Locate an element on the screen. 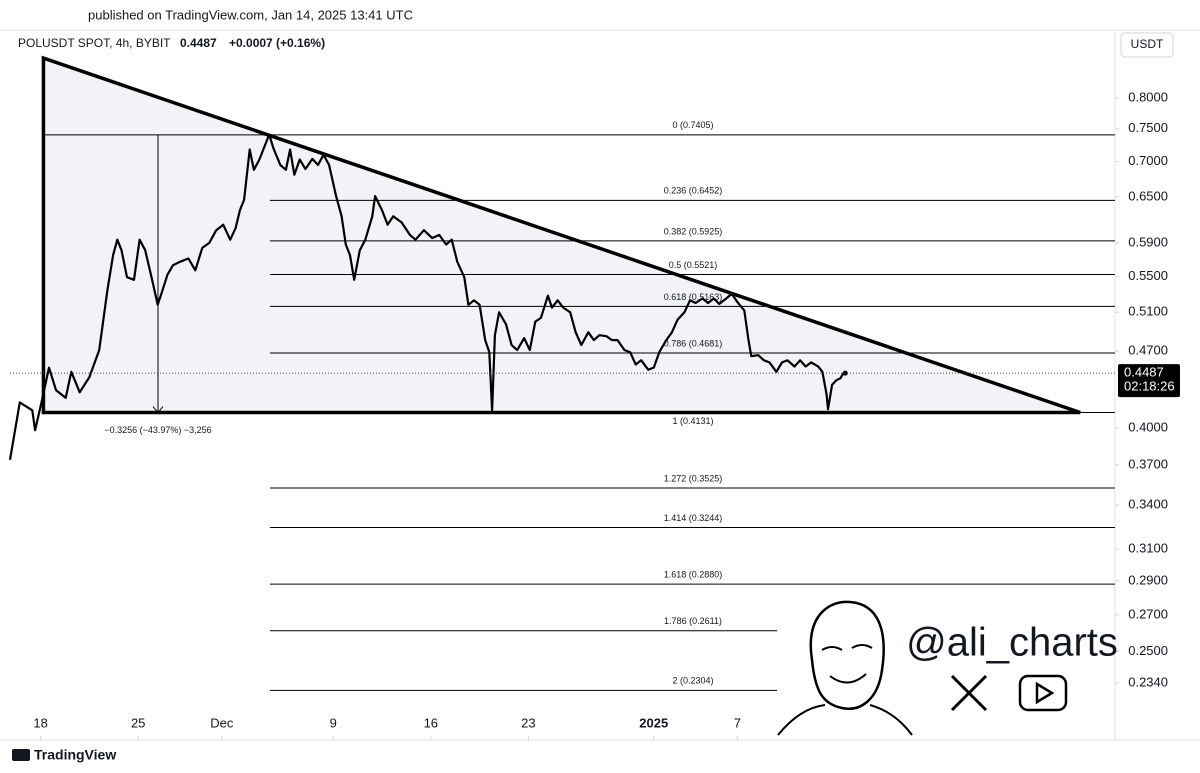  y-tick-label: 0.3400 is located at coordinates (1148, 504).